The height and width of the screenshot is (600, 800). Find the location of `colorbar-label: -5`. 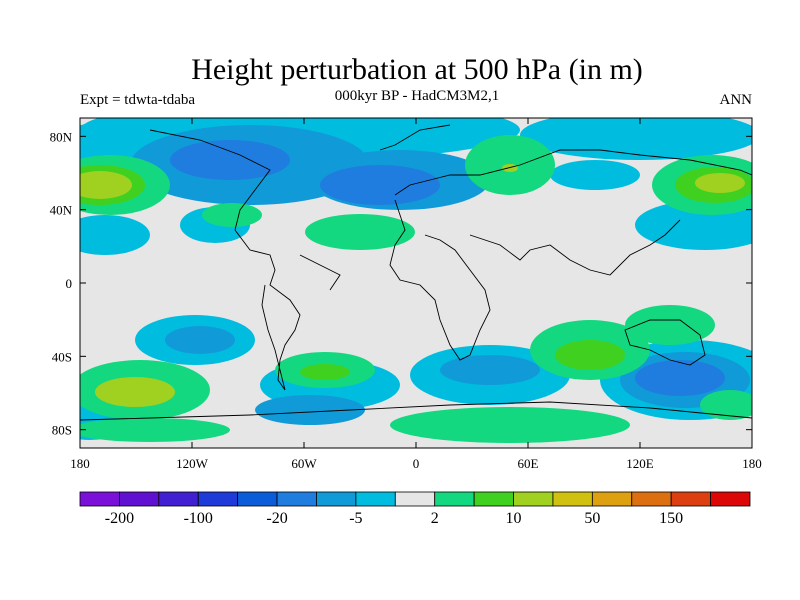

colorbar-label: -5 is located at coordinates (355, 518).